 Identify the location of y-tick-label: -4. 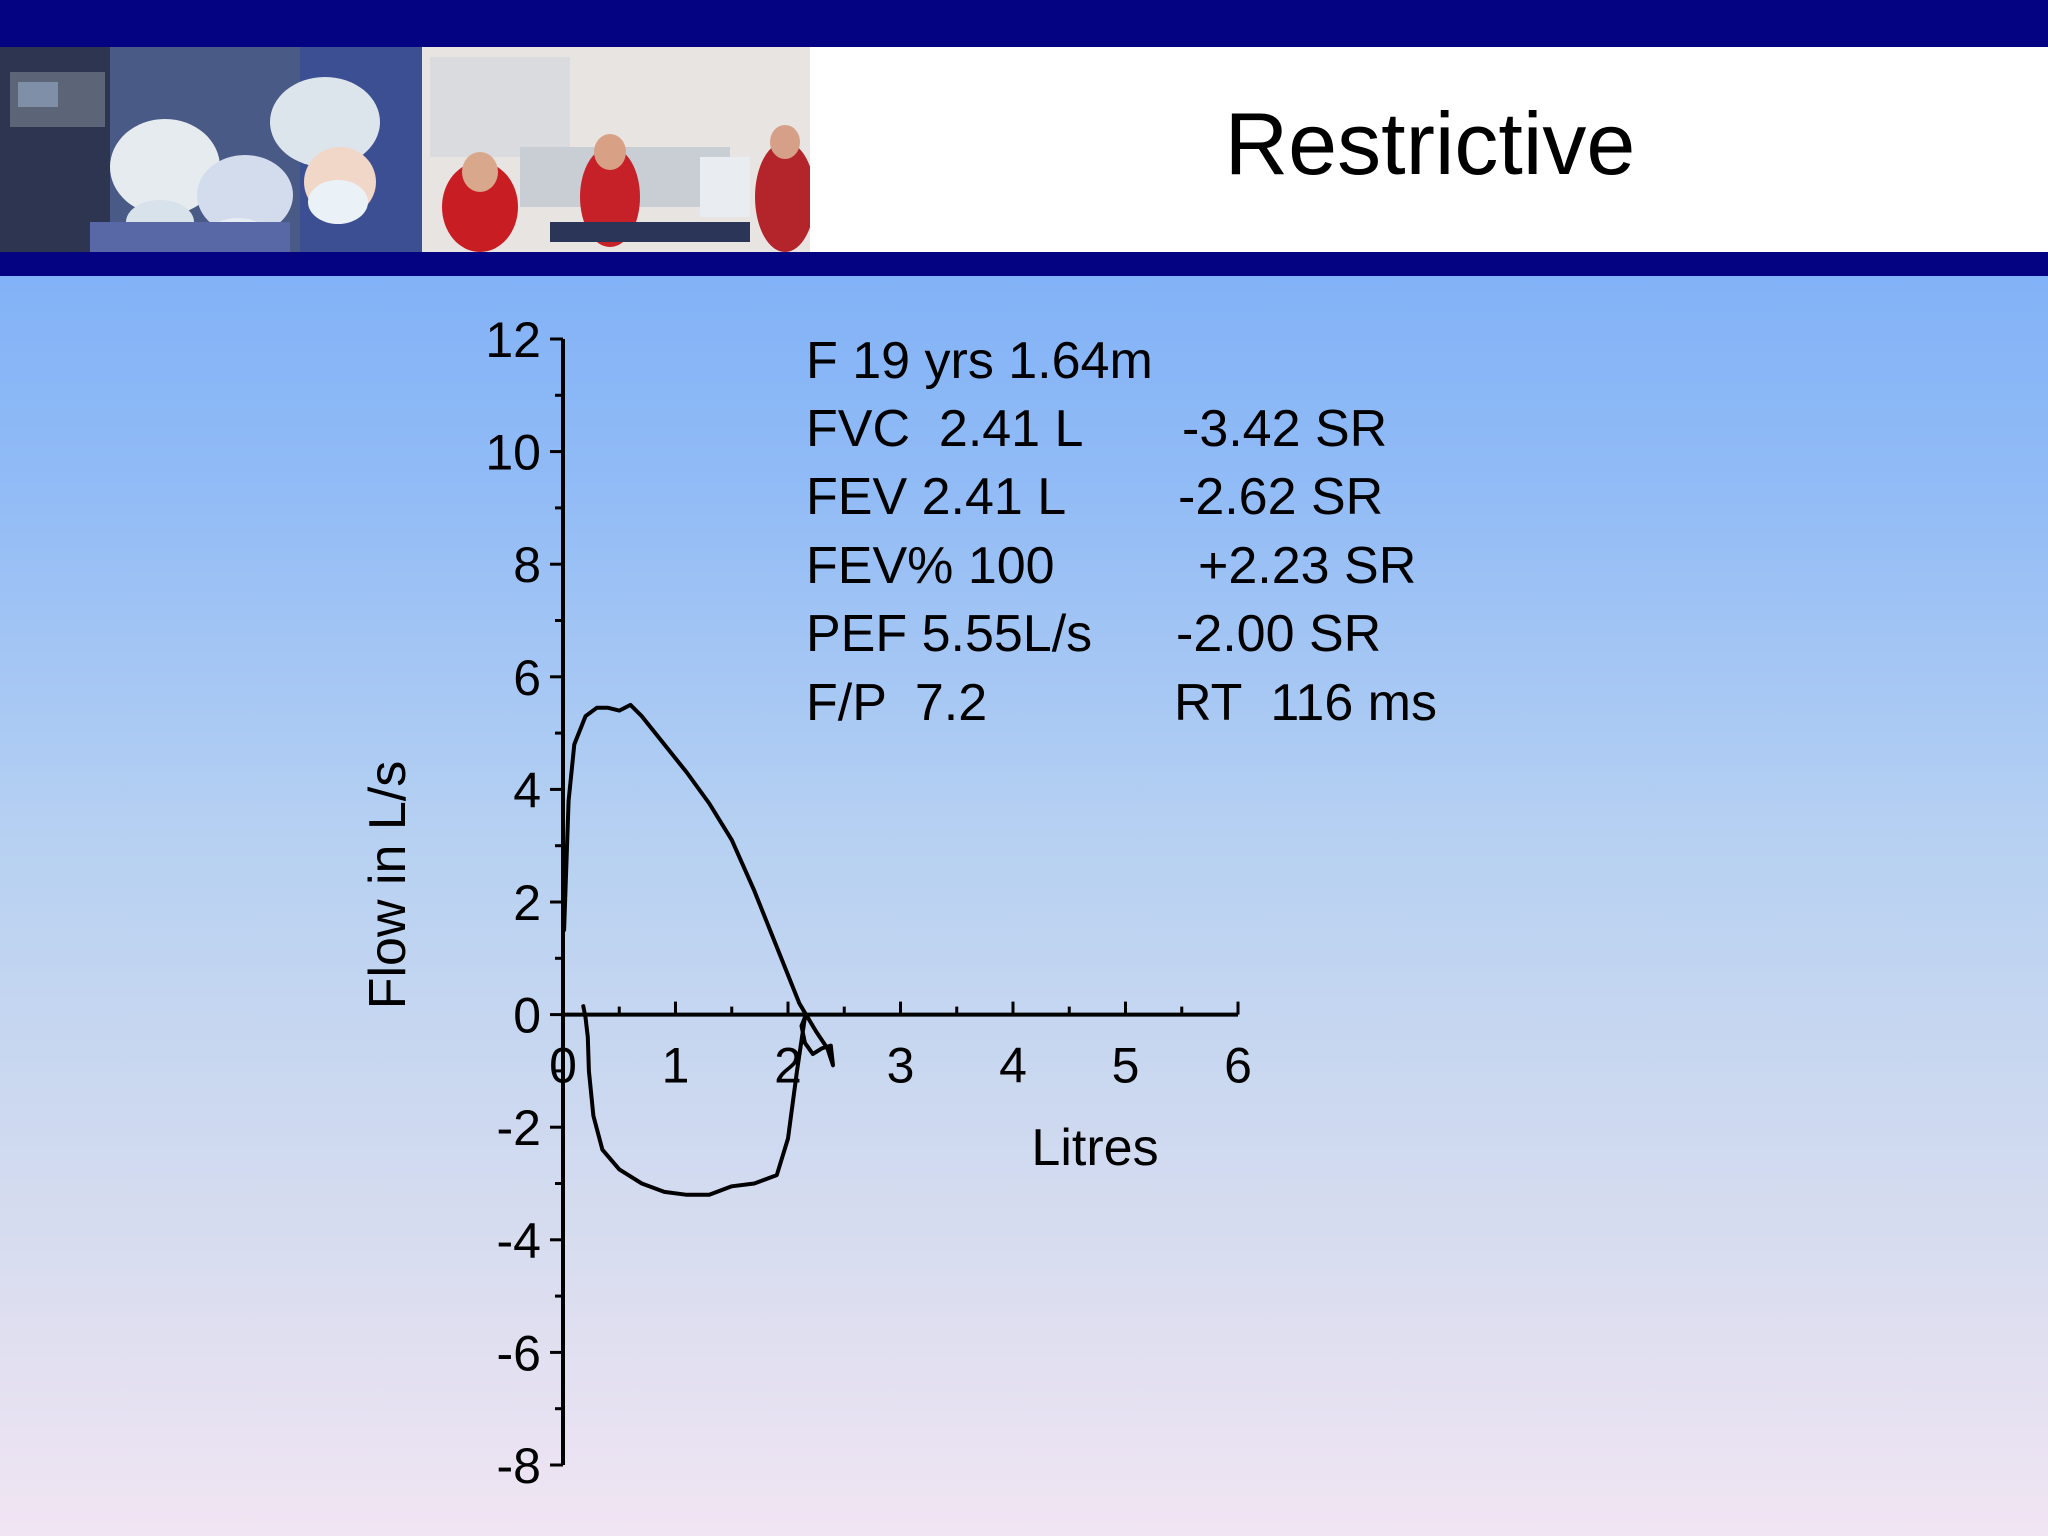
(519, 1241).